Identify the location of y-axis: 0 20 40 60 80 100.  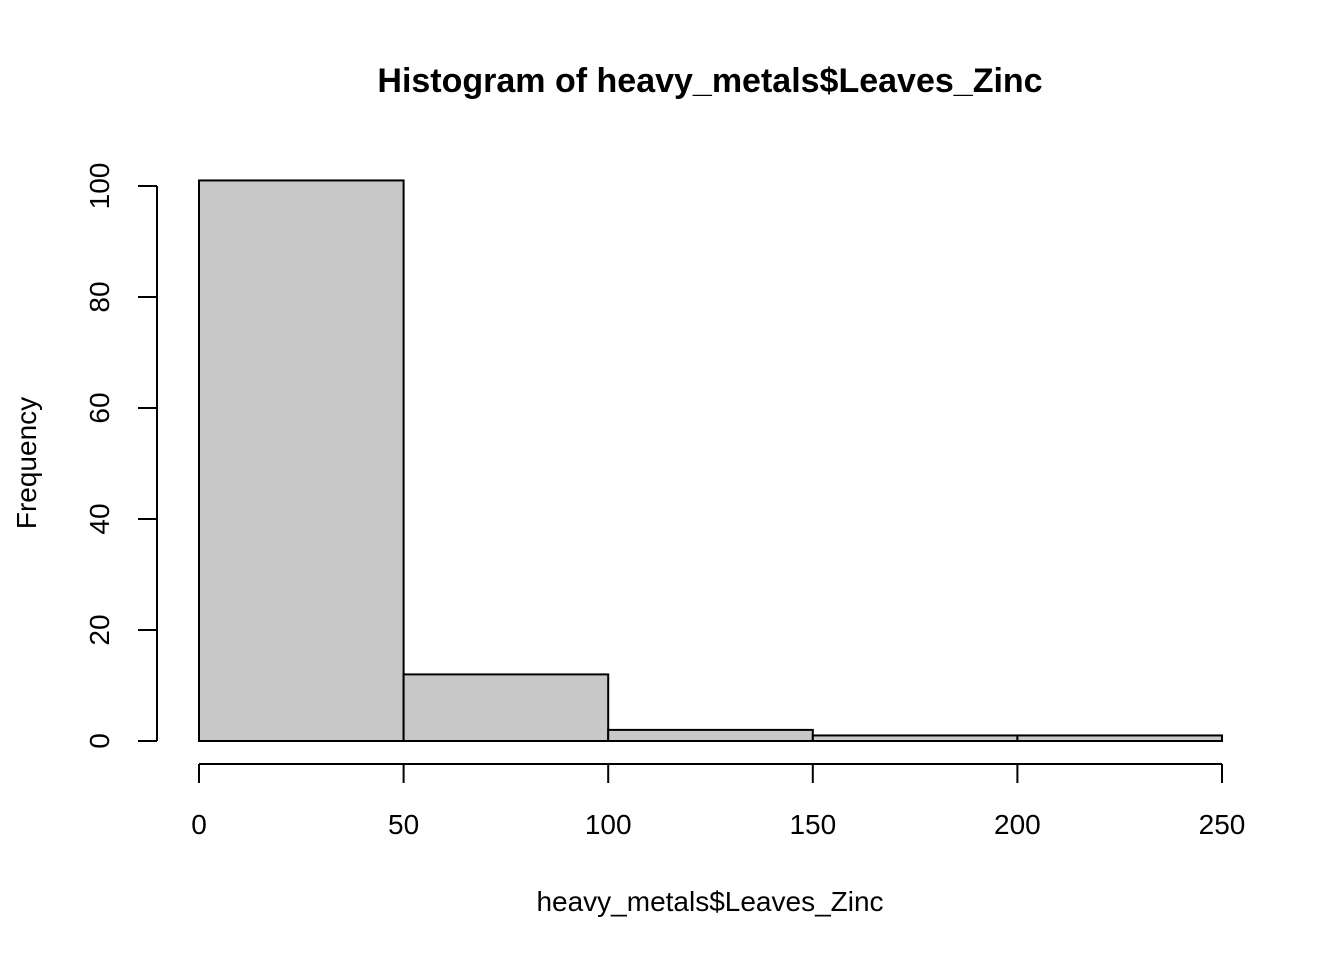
(121, 456).